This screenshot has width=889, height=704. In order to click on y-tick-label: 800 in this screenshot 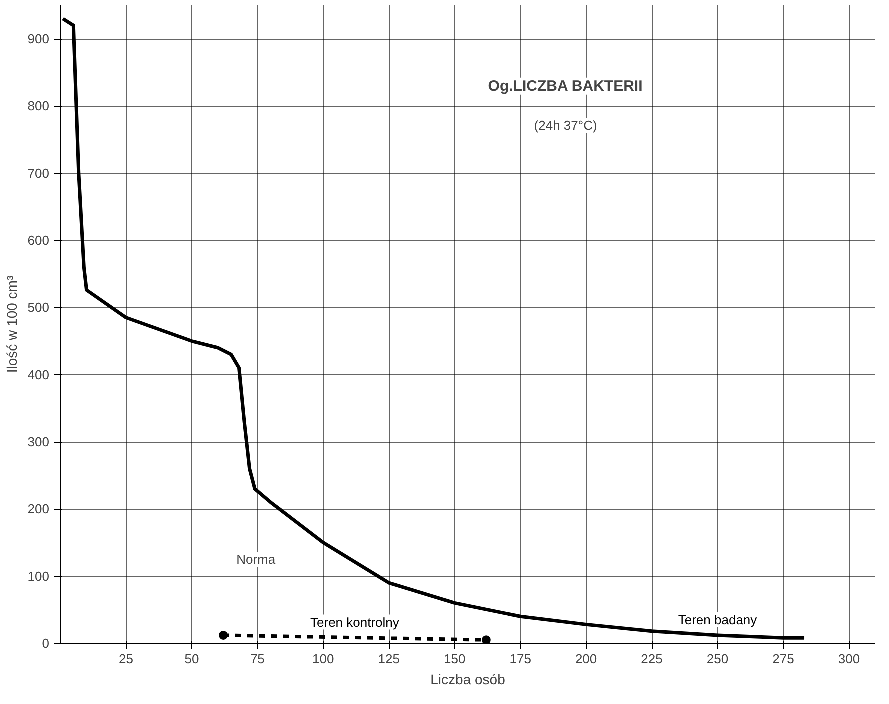, I will do `click(39, 106)`.